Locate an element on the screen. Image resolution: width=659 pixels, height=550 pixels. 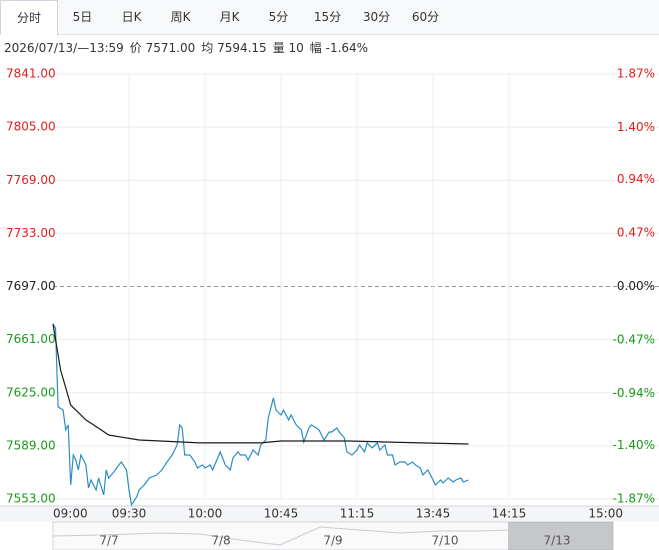
tab: 15分 is located at coordinates (327, 17).